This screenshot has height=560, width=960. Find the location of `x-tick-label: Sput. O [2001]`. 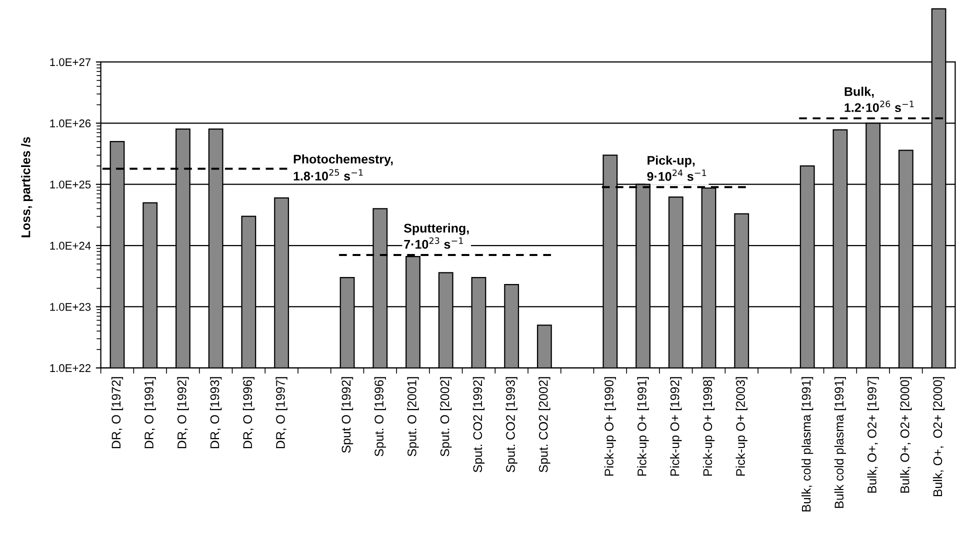

x-tick-label: Sput. O [2001] is located at coordinates (413, 416).